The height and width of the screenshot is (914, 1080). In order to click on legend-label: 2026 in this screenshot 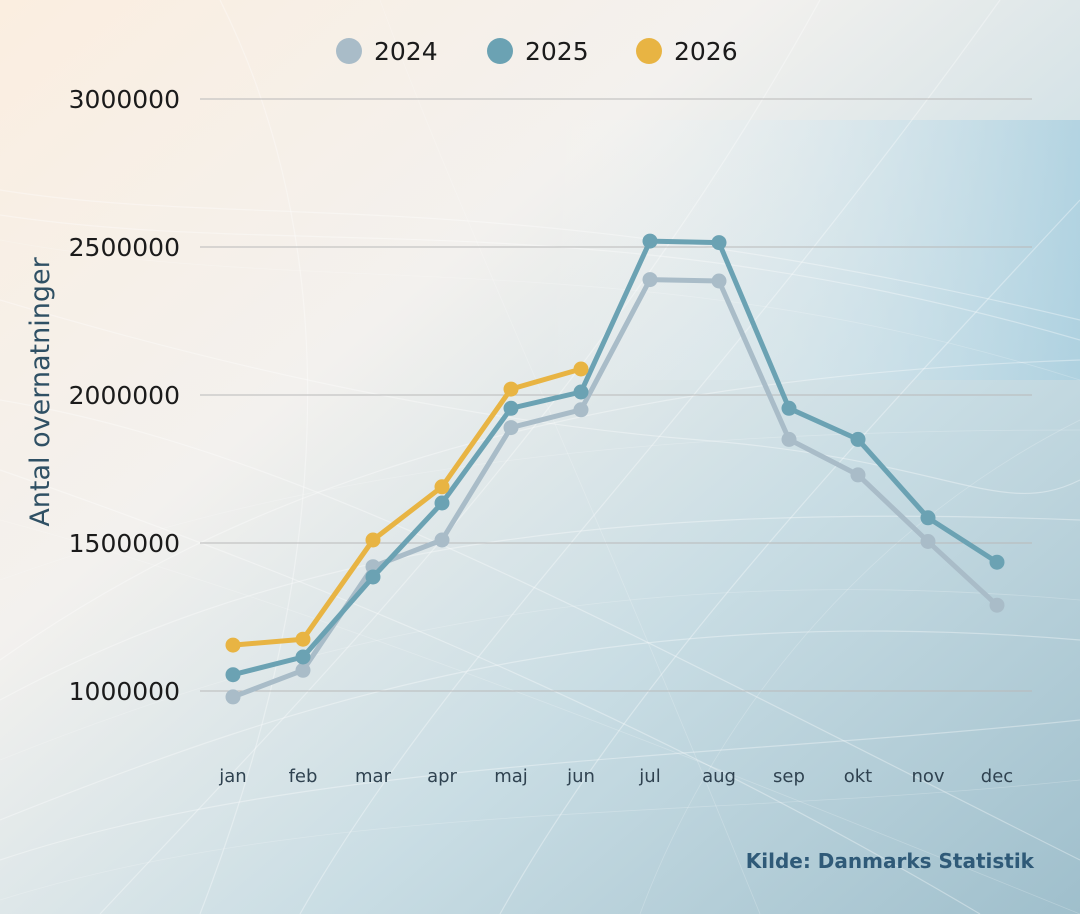, I will do `click(706, 51)`.